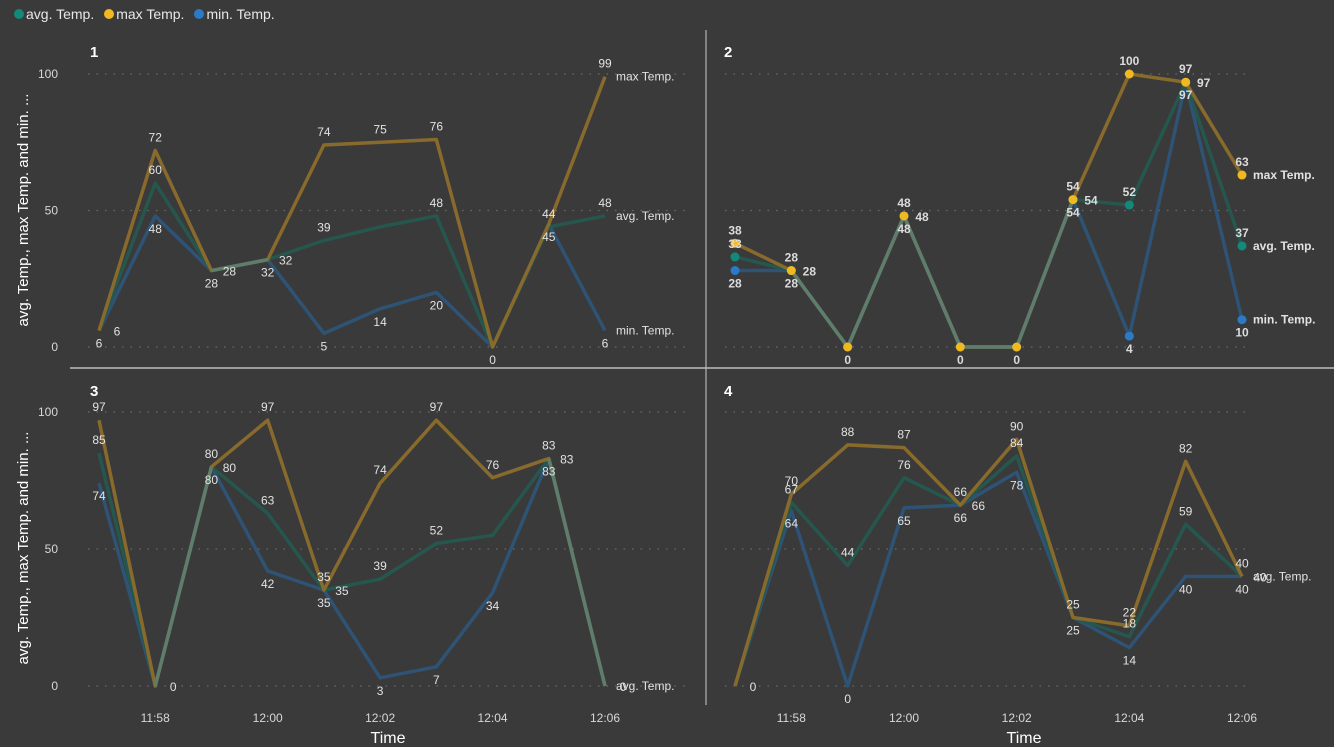  What do you see at coordinates (1130, 624) in the screenshot?
I see `data-label: 18` at bounding box center [1130, 624].